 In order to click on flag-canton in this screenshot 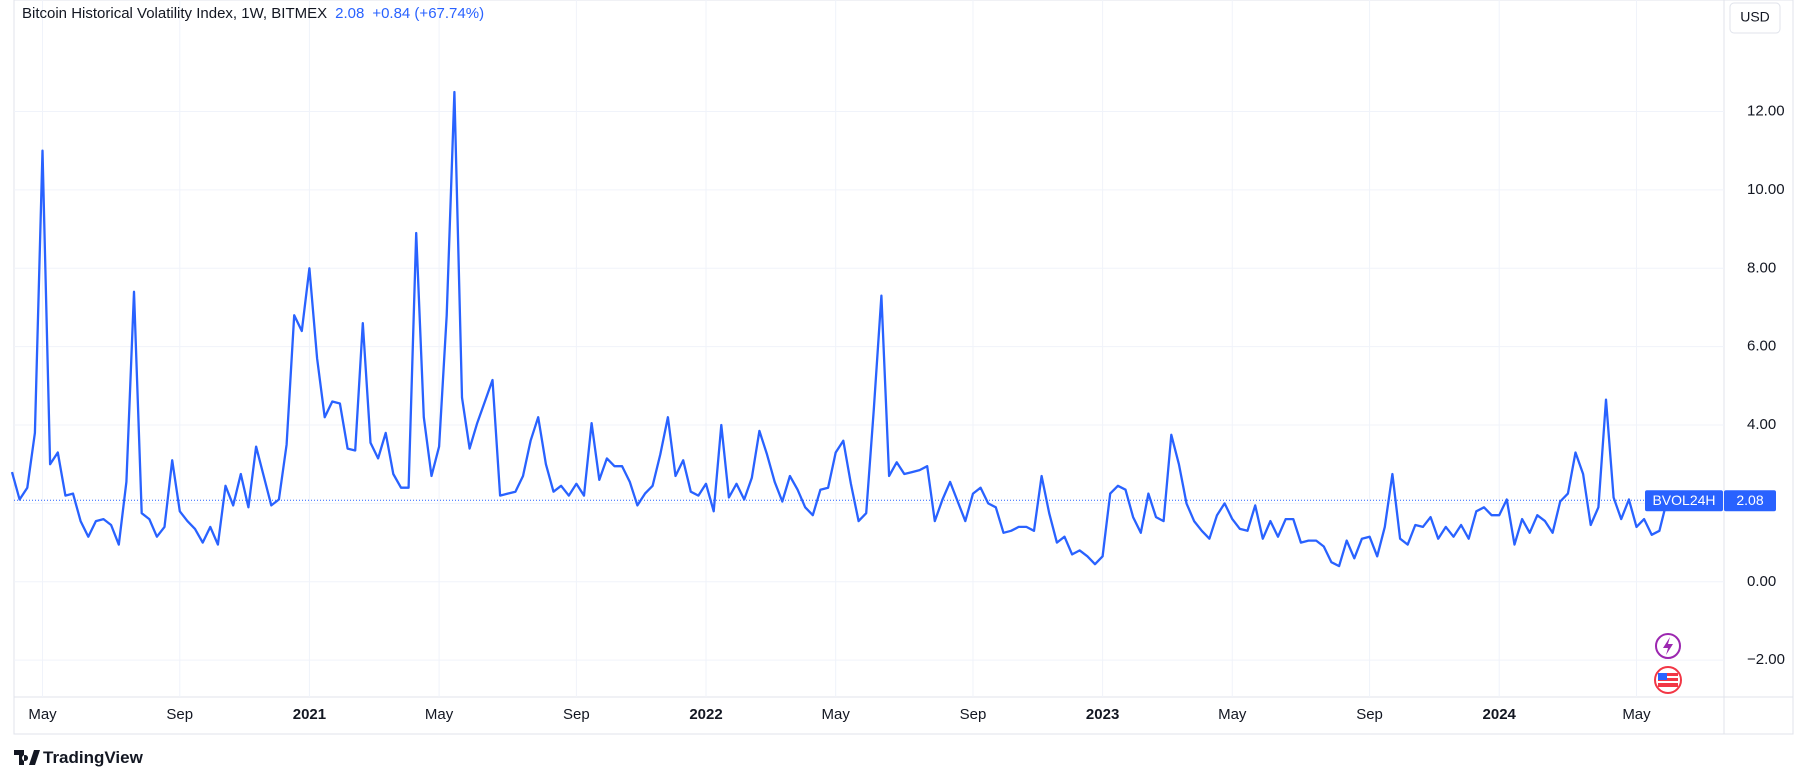, I will do `click(1662, 676)`.